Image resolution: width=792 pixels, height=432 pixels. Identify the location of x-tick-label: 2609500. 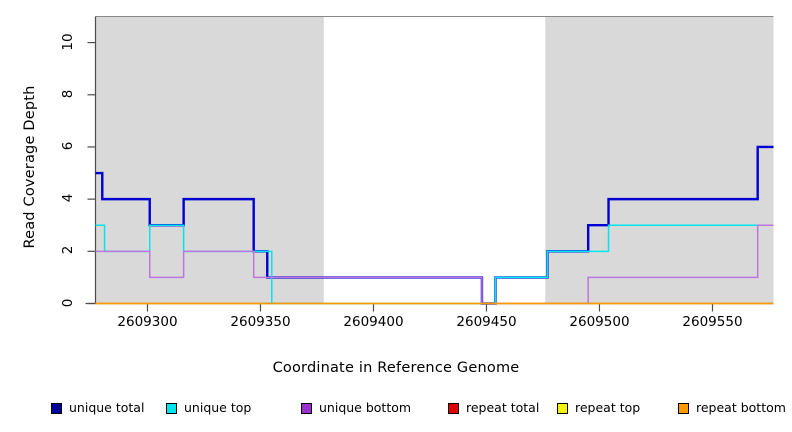
(599, 322).